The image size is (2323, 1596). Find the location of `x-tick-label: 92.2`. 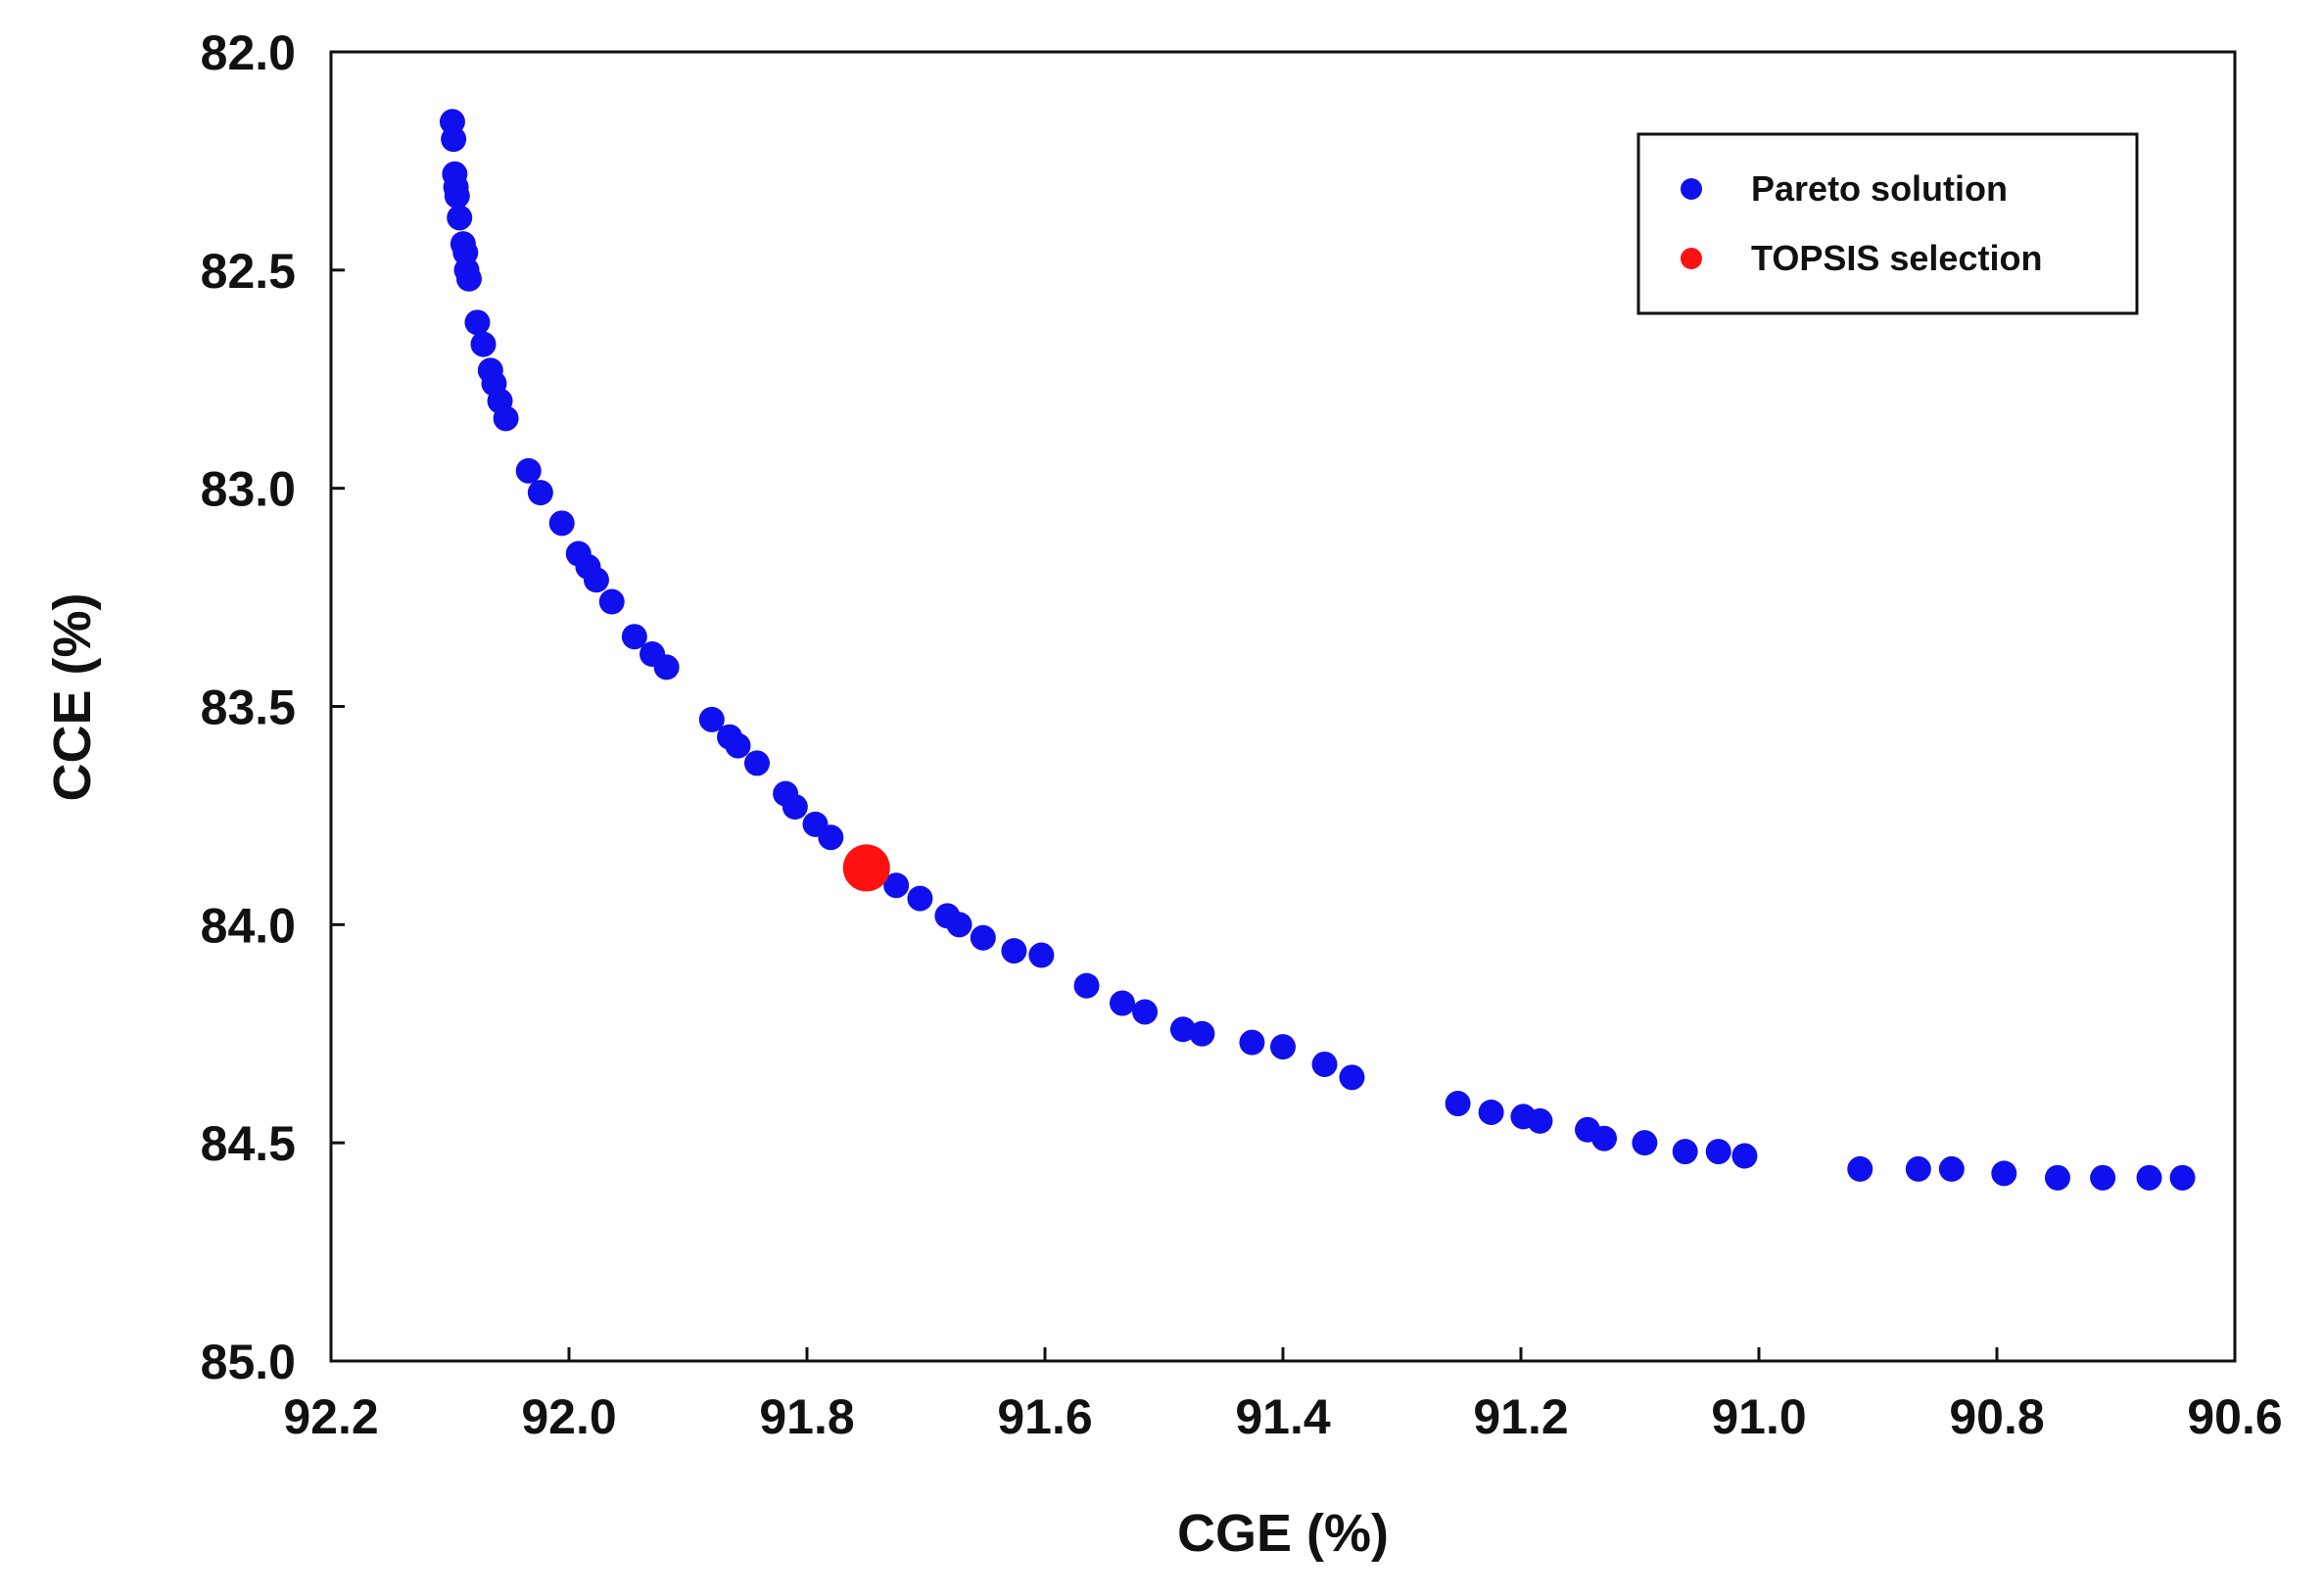

x-tick-label: 92.2 is located at coordinates (330, 1416).